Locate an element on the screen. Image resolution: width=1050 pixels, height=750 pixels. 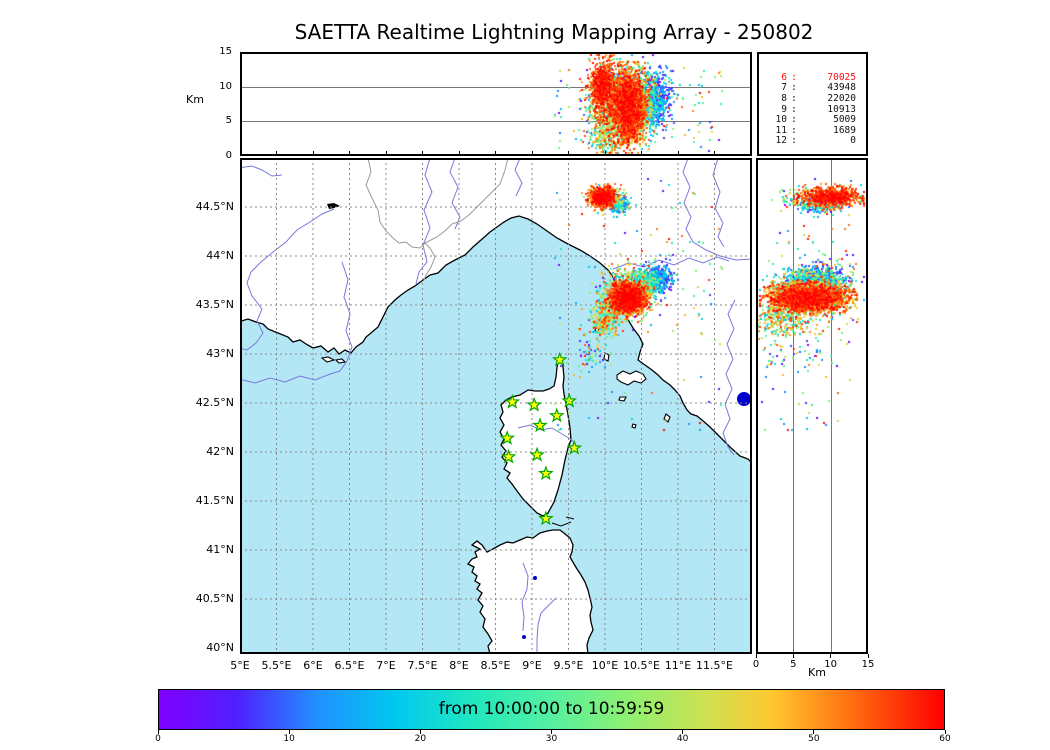
legend-cell: 1689 is located at coordinates (844, 130).